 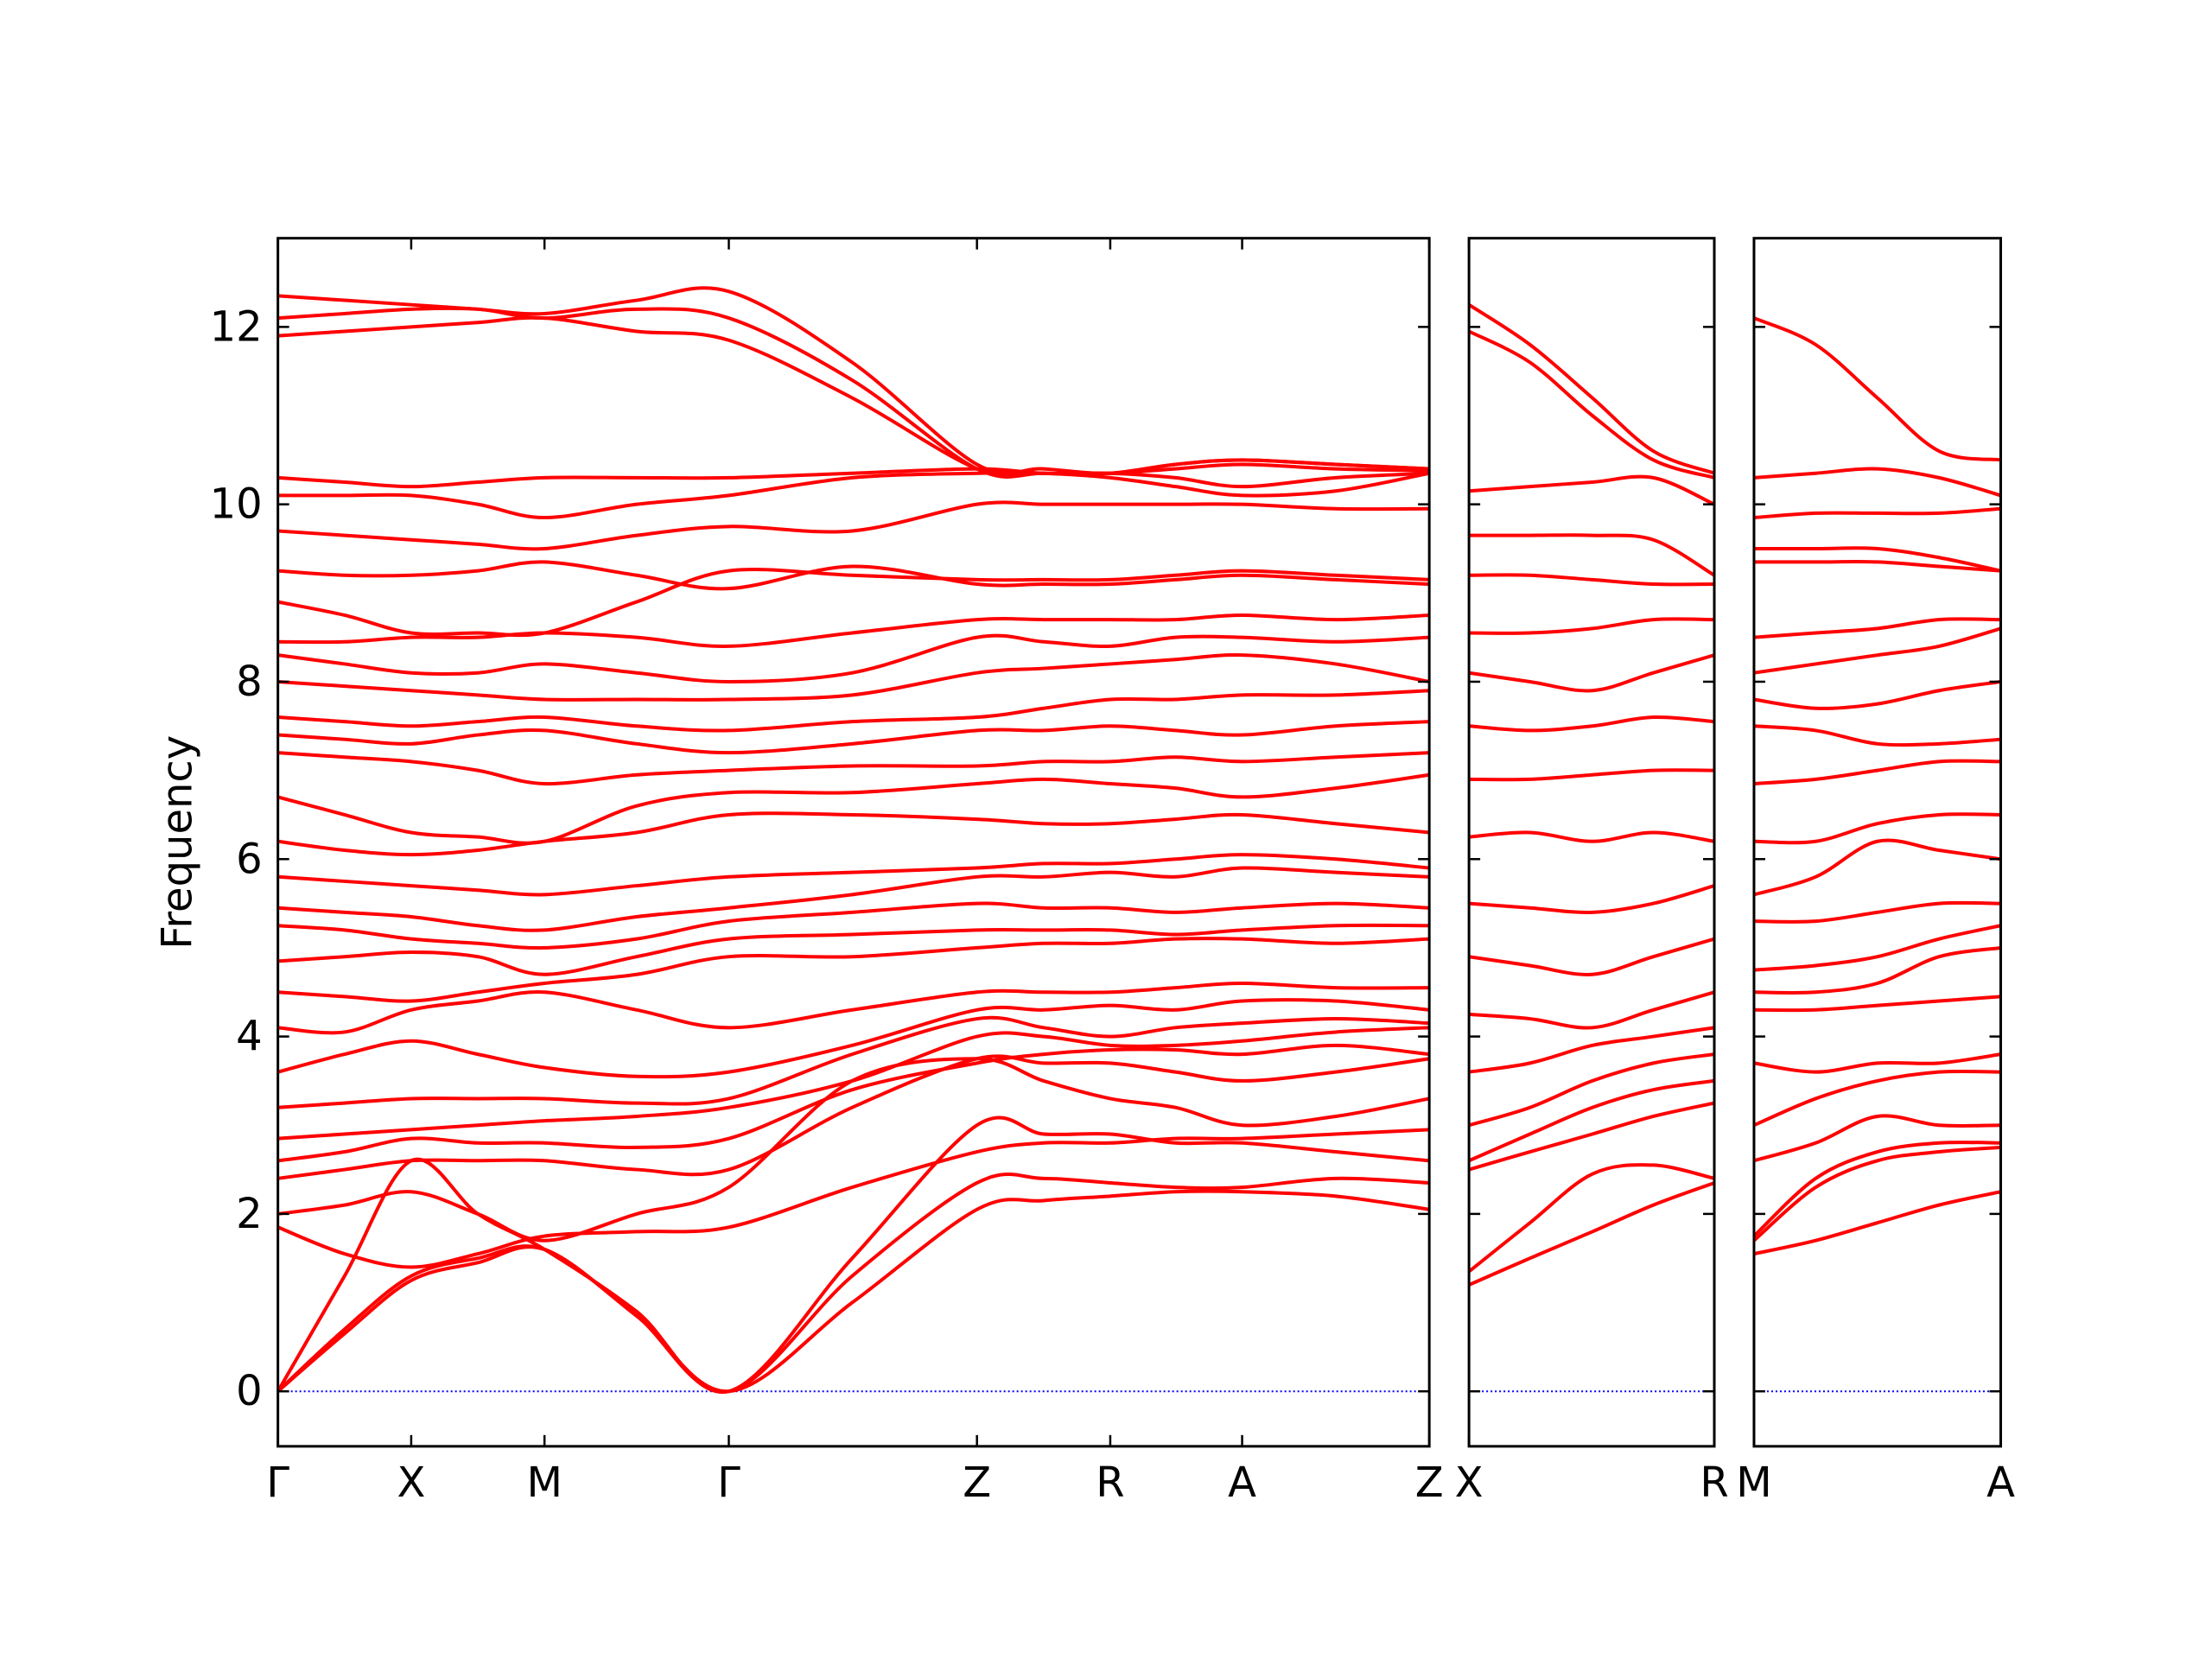 I want to click on y-tick-label: 12, so click(x=236, y=326).